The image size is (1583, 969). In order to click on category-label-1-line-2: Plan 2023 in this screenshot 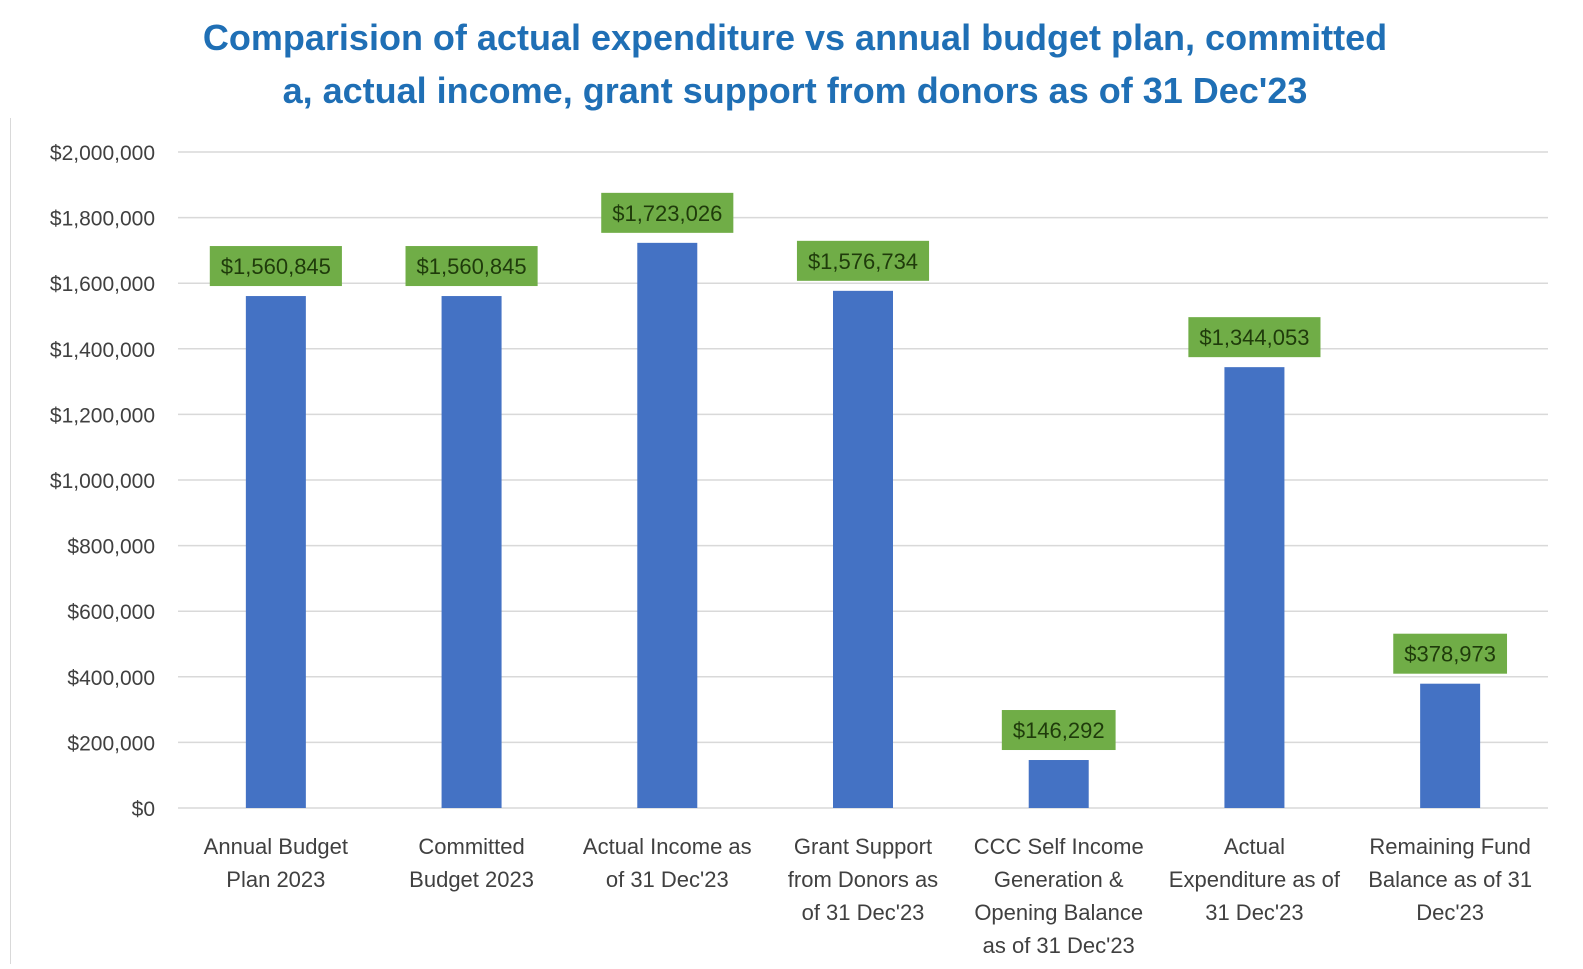, I will do `click(275, 879)`.